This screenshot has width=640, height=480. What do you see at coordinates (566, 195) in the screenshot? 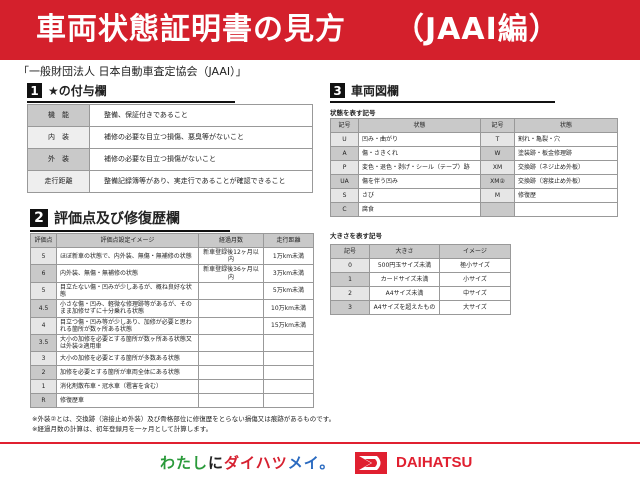
I see `table-cell: 修復歴` at bounding box center [566, 195].